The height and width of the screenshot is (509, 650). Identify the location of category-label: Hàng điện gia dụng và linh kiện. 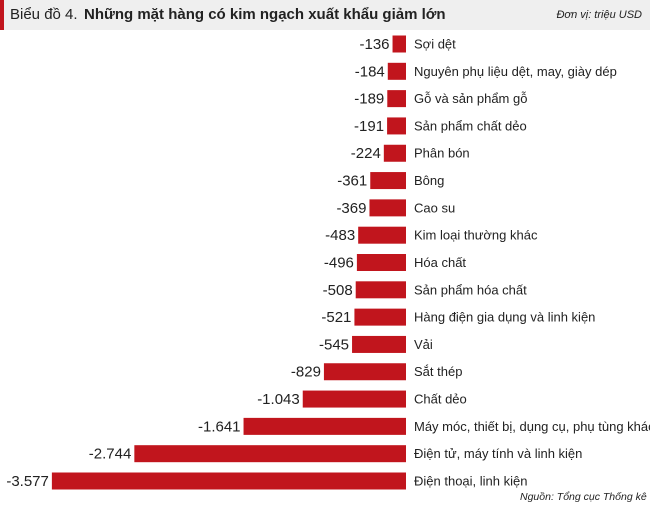
(504, 317).